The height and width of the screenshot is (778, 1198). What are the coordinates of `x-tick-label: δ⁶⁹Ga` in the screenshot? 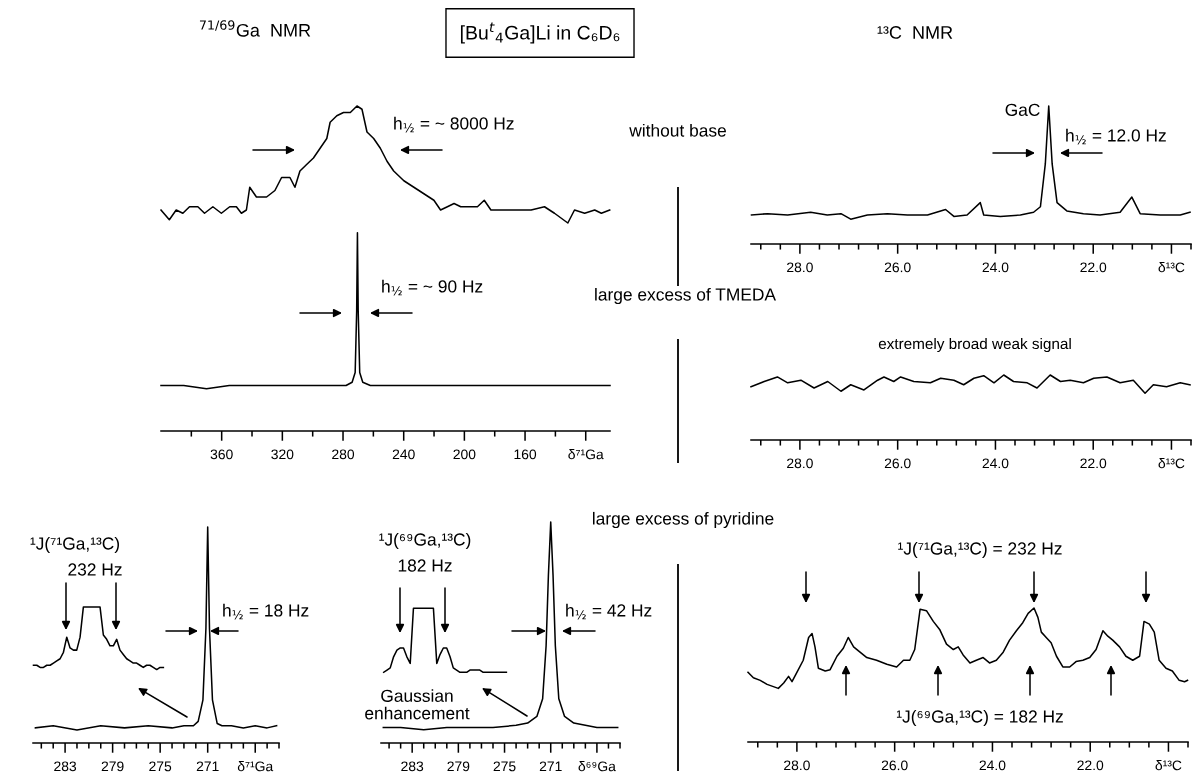 It's located at (597, 766).